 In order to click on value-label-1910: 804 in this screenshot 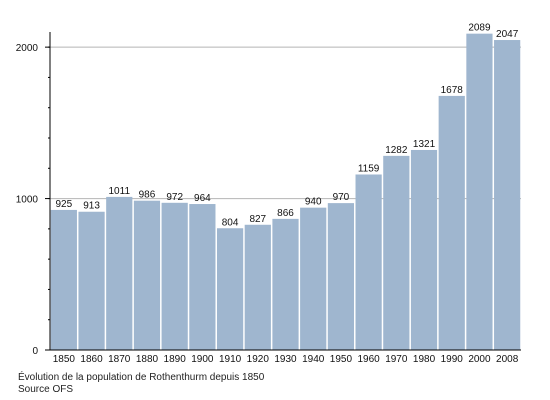, I will do `click(230, 222)`.